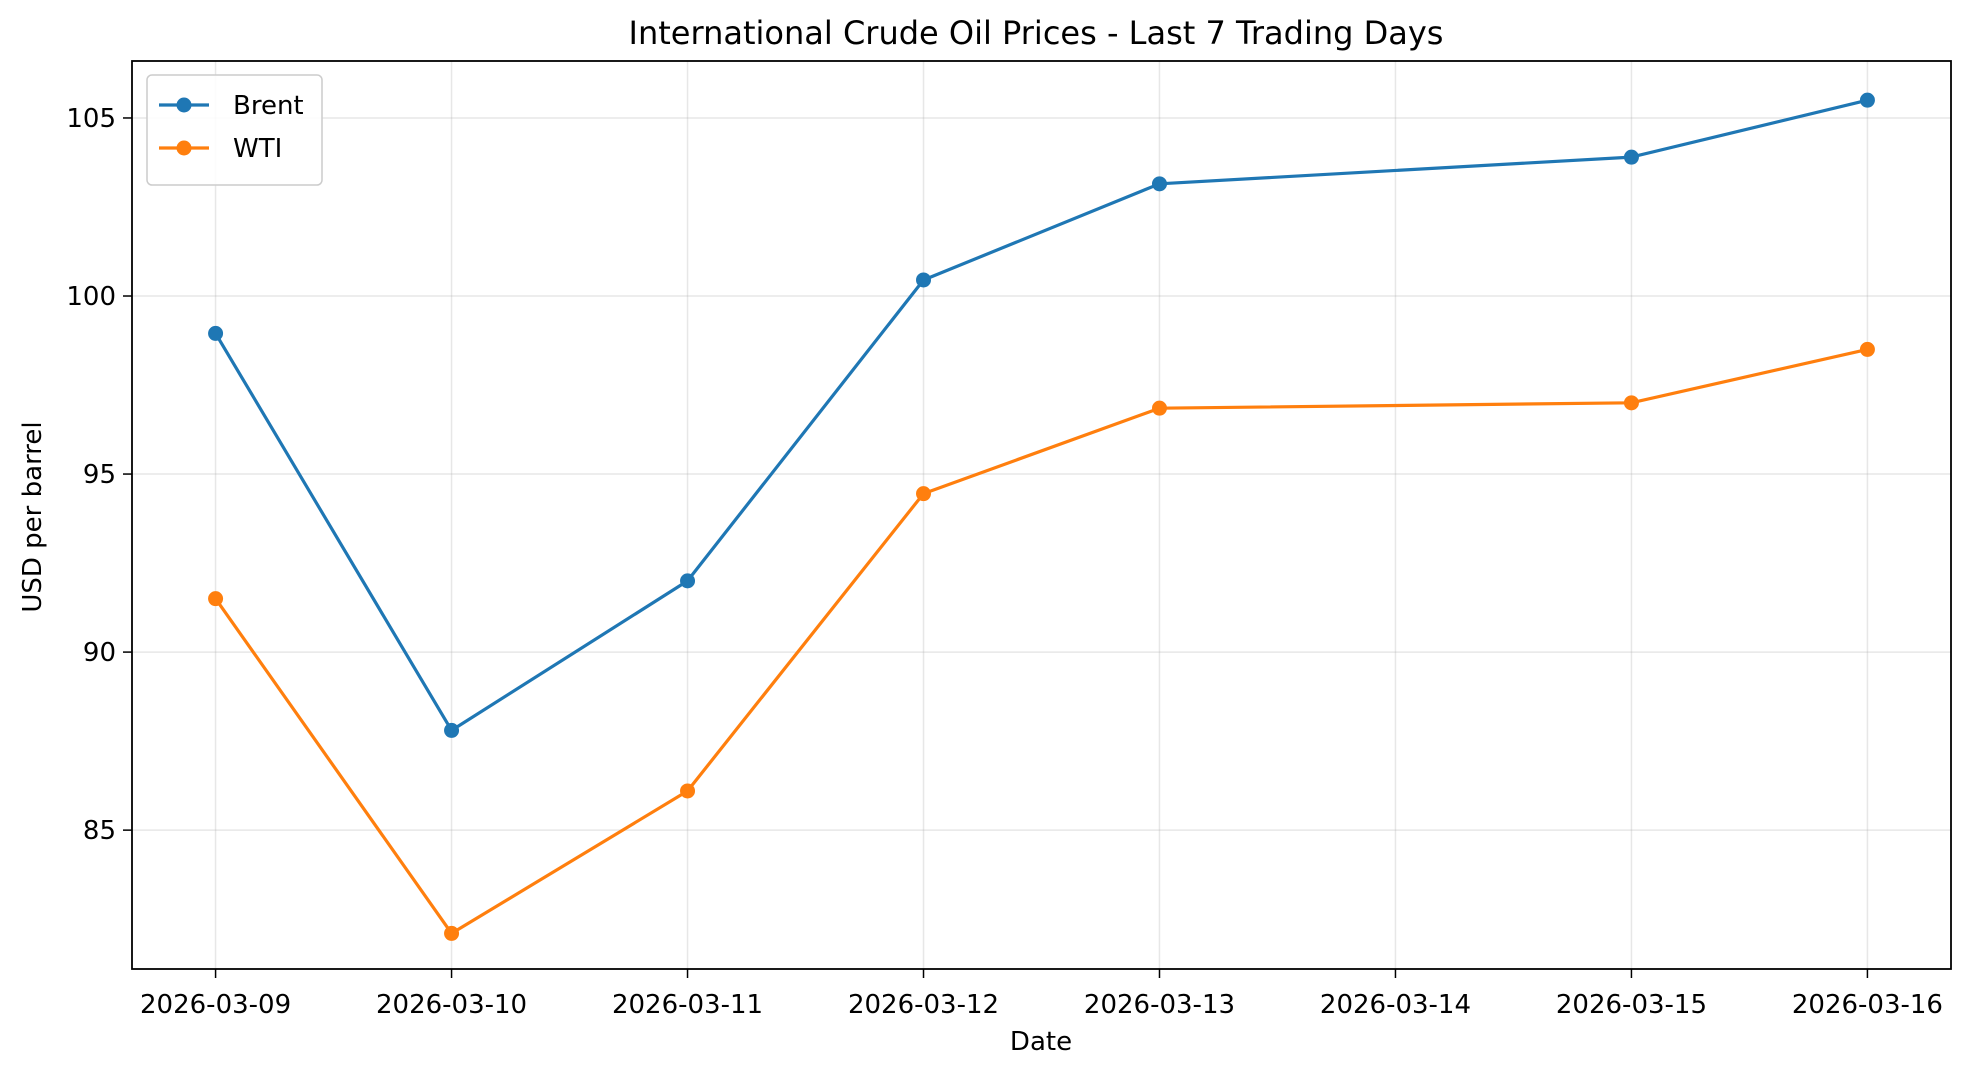 This screenshot has height=1077, width=1970. Describe the element at coordinates (1631, 1005) in the screenshot. I see `x-tick-label: 2026-03-15` at that location.